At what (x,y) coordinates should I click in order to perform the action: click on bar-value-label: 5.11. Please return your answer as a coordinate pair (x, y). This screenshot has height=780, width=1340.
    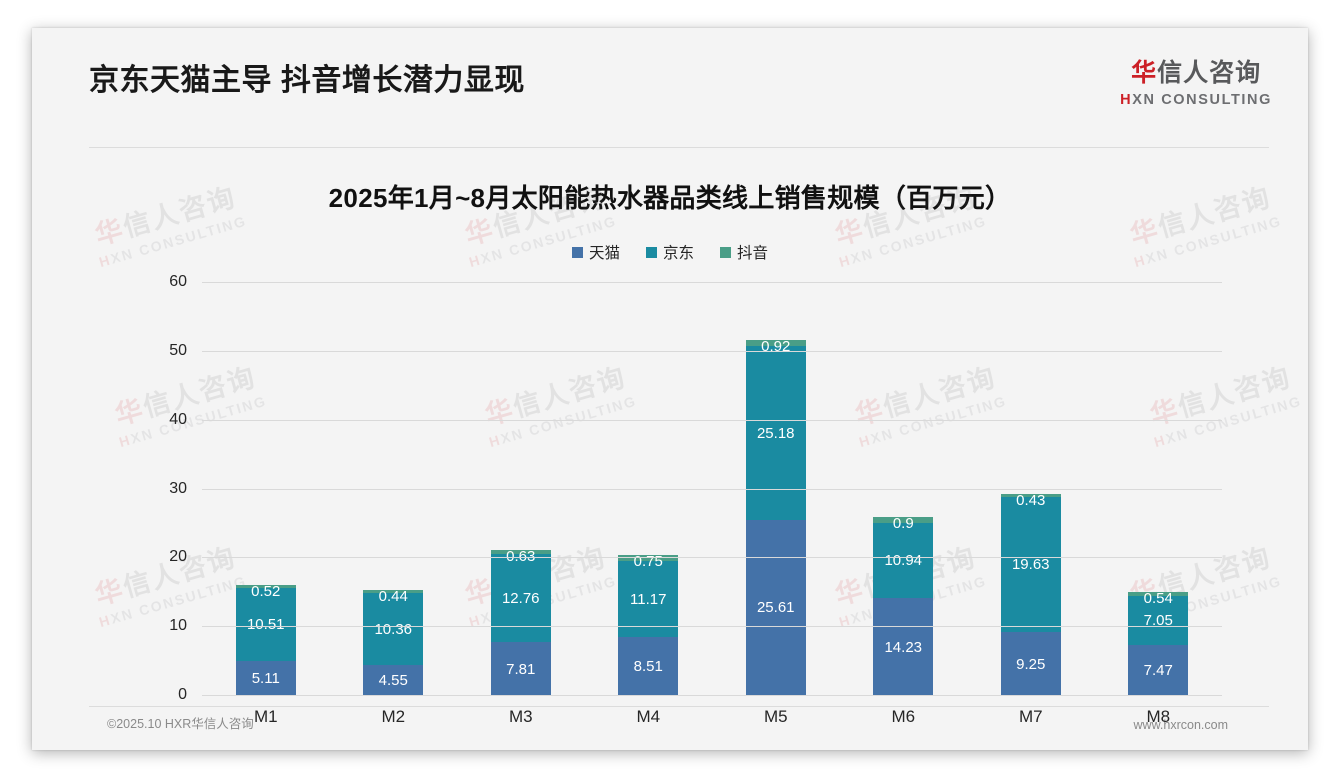
    Looking at the image, I should click on (265, 678).